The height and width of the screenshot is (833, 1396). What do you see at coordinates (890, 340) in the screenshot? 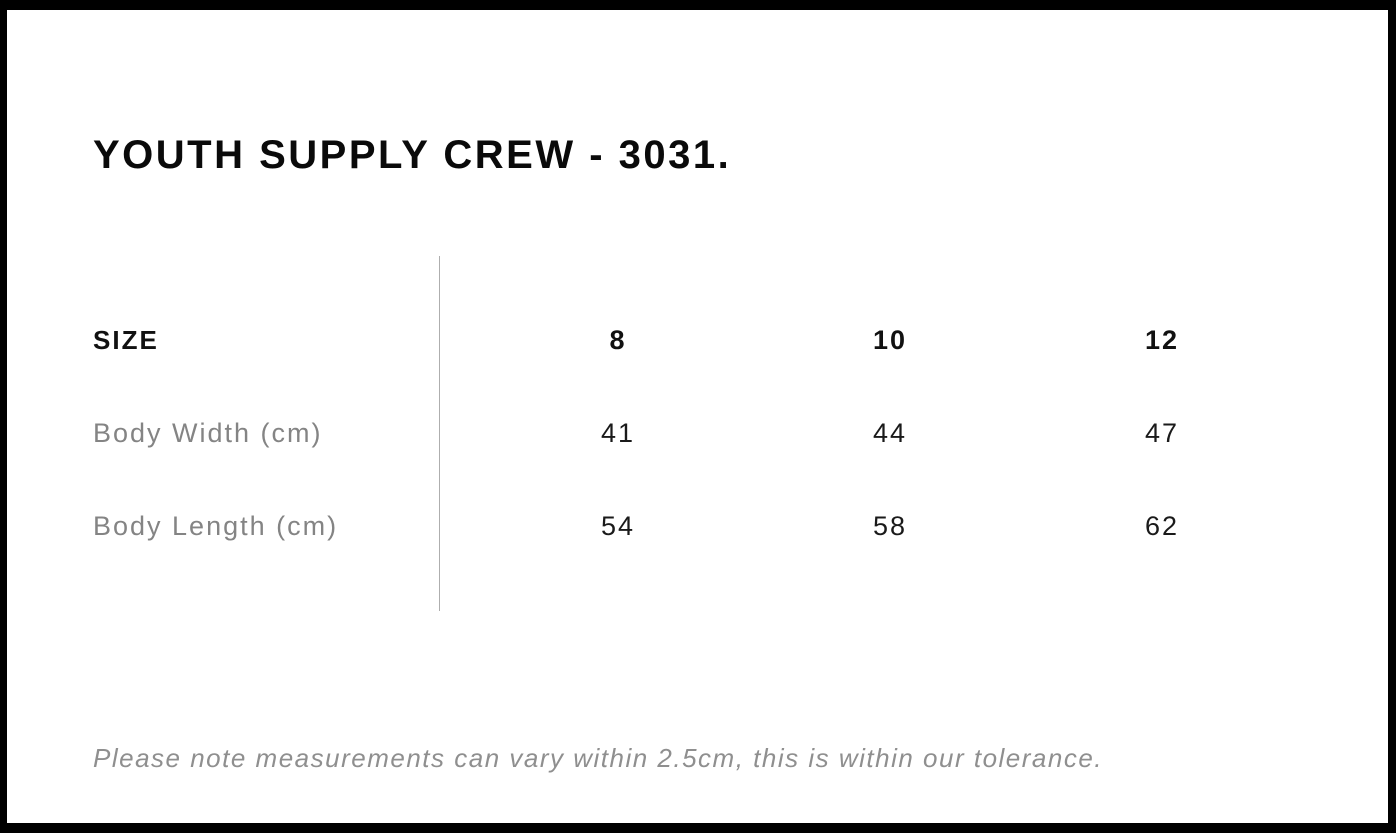
I see `size-column-header-10: 10` at bounding box center [890, 340].